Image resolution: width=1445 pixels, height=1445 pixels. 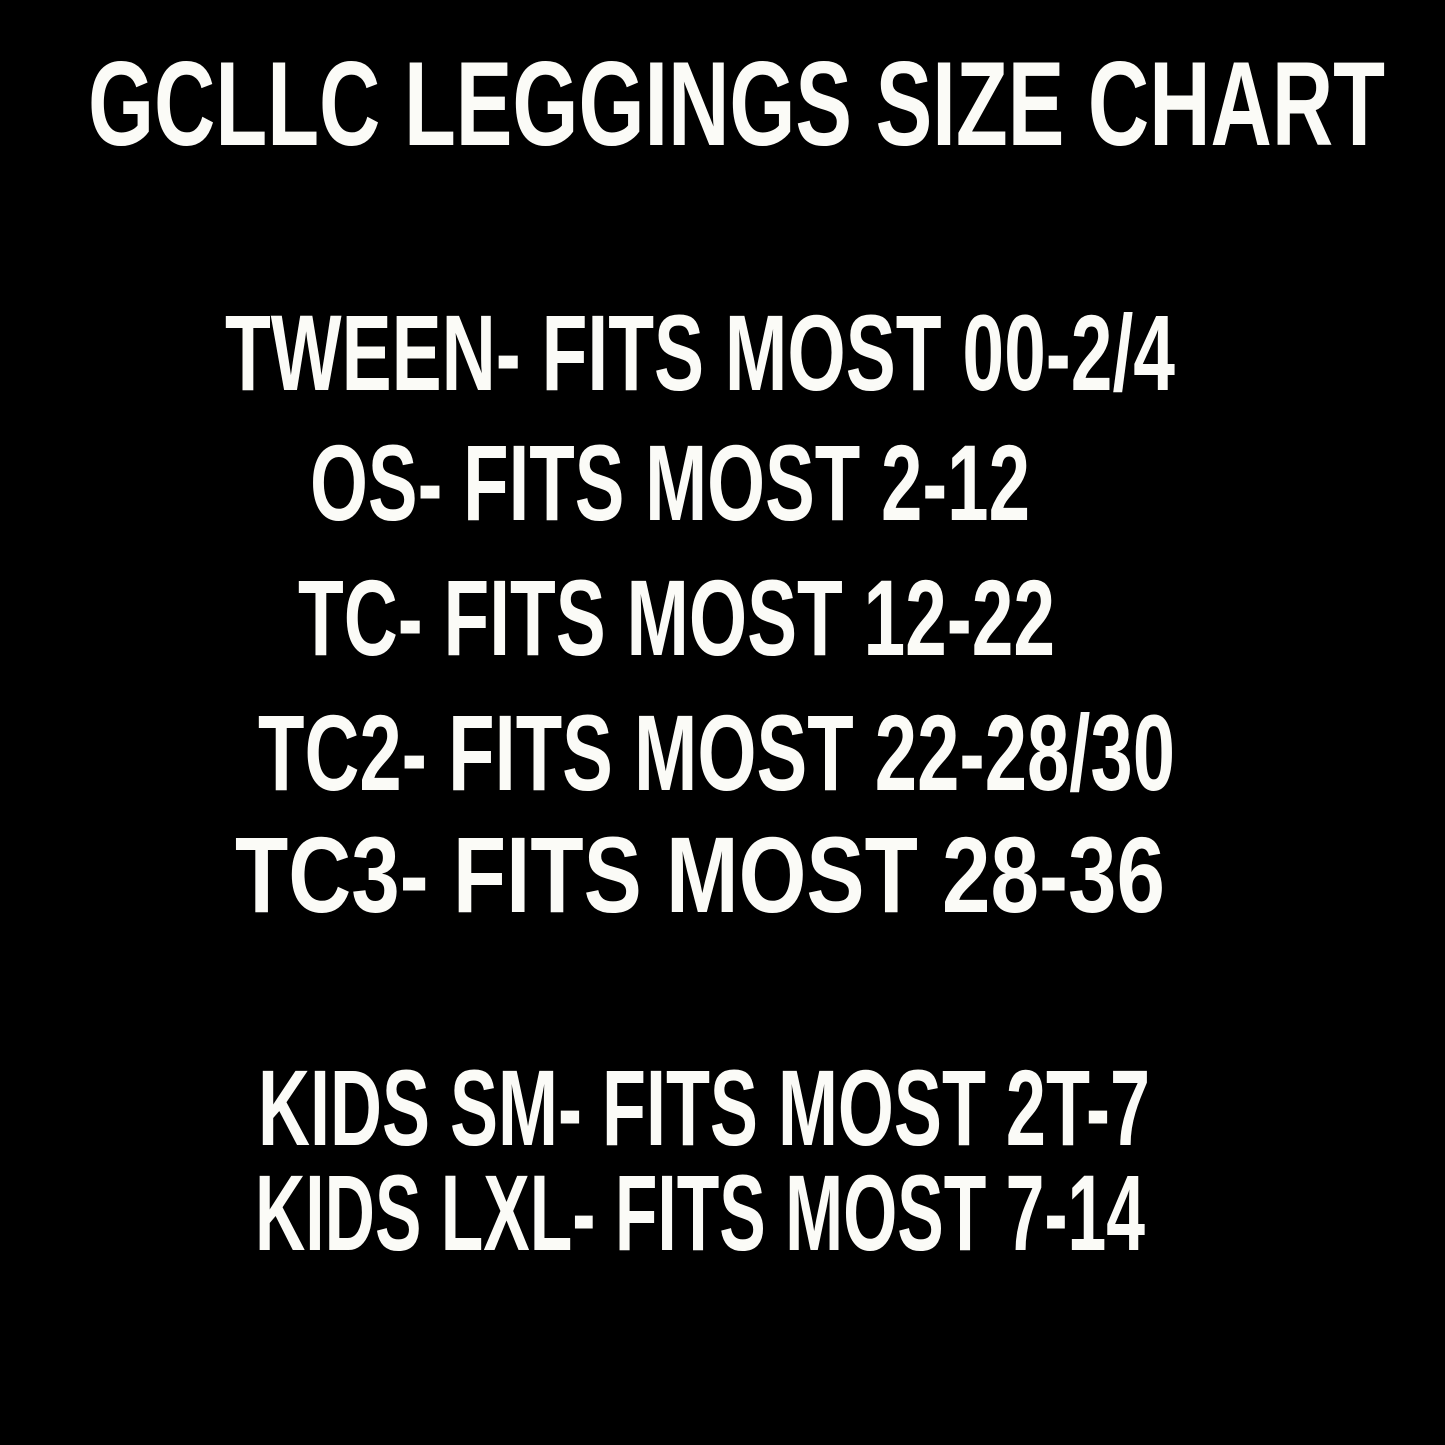 What do you see at coordinates (704, 1107) in the screenshot?
I see `kids-size-line: KIDS SM- FITS MOST 2T-7` at bounding box center [704, 1107].